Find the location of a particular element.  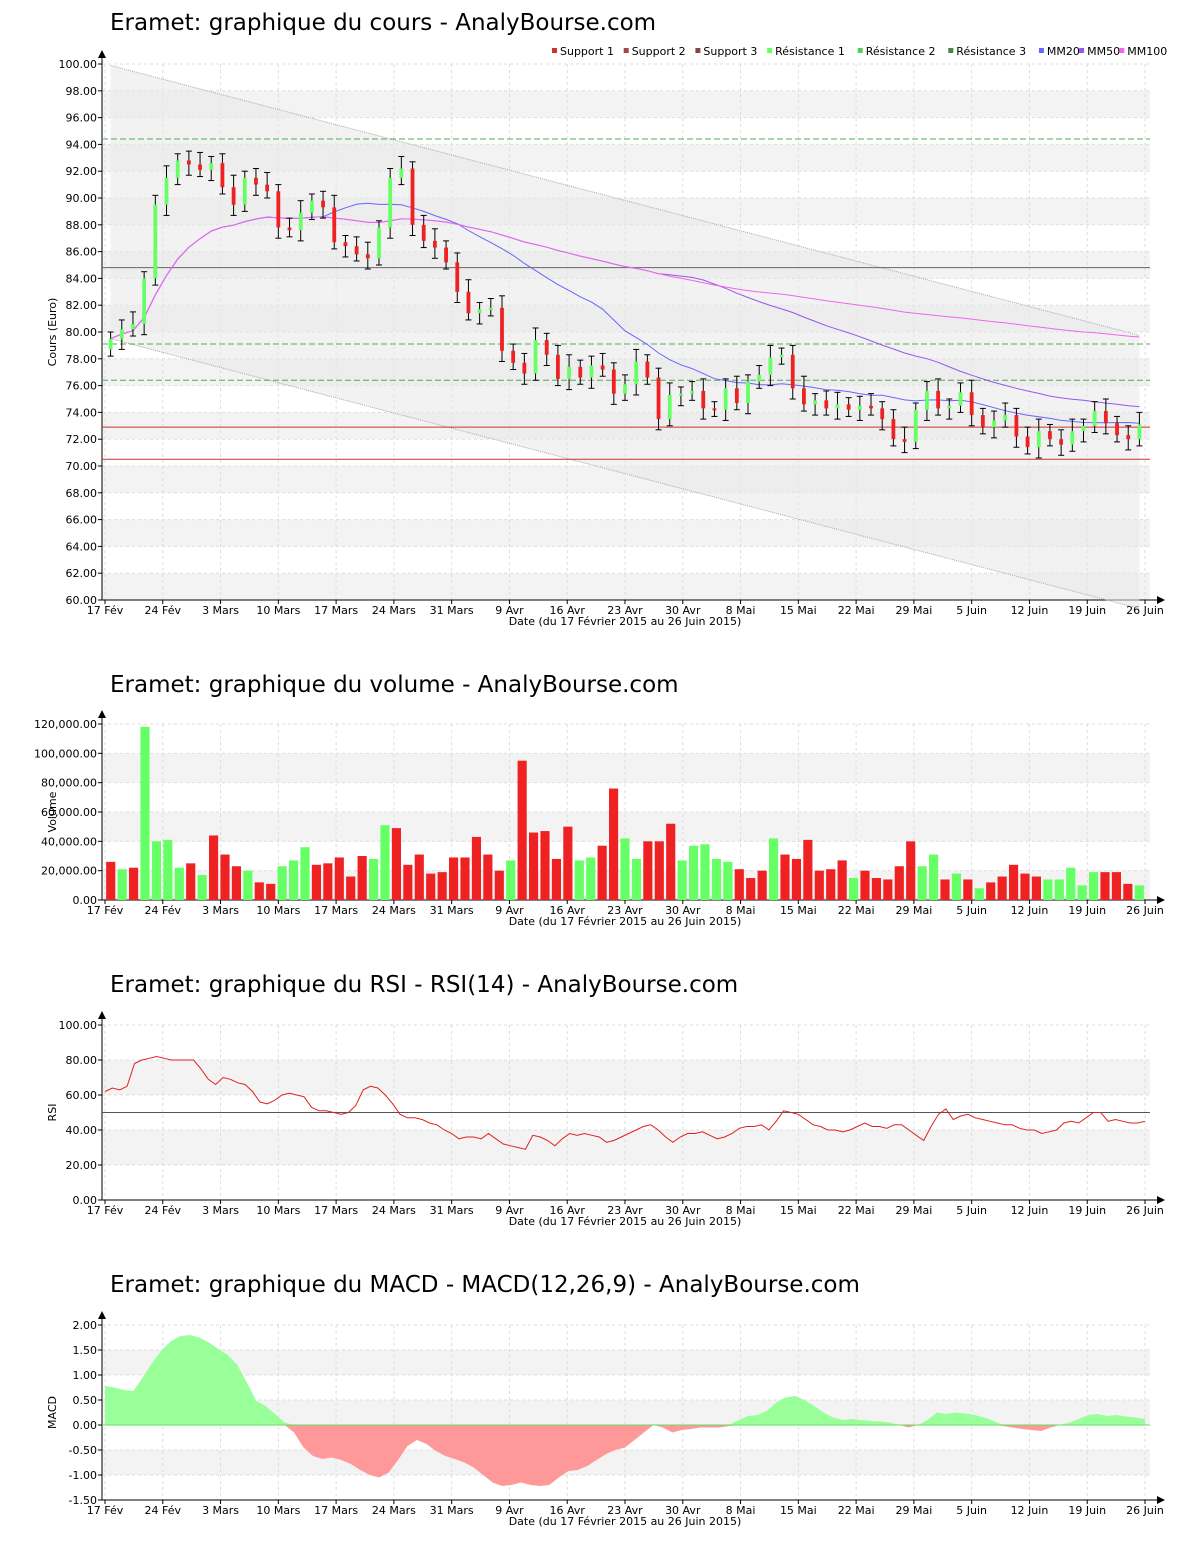

price-x-tick-label: 24 Fév is located at coordinates (163, 610).